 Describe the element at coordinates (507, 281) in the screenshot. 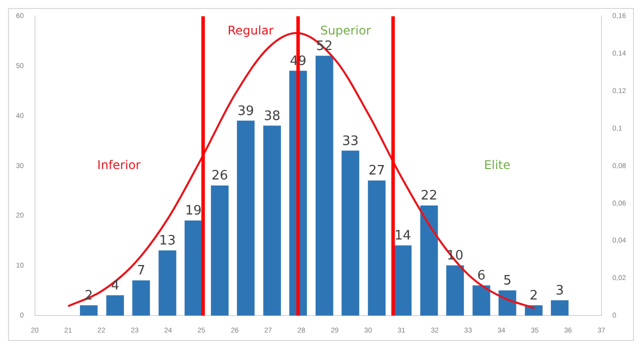

I see `data-label: 5` at that location.